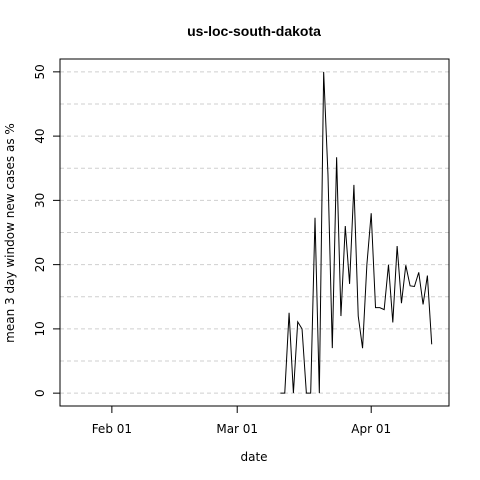 The width and height of the screenshot is (480, 480). I want to click on y-tick-label: 50, so click(40, 71).